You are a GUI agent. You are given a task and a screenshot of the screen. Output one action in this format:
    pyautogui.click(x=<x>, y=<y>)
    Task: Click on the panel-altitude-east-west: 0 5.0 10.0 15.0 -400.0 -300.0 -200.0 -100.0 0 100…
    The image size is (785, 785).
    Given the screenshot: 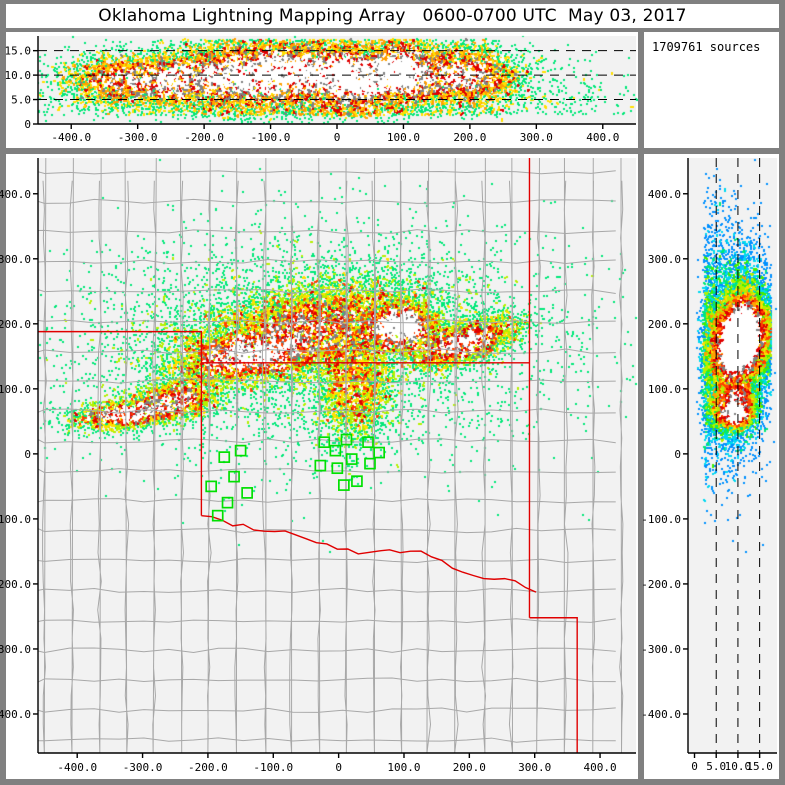 What is the action you would take?
    pyautogui.click(x=321, y=90)
    